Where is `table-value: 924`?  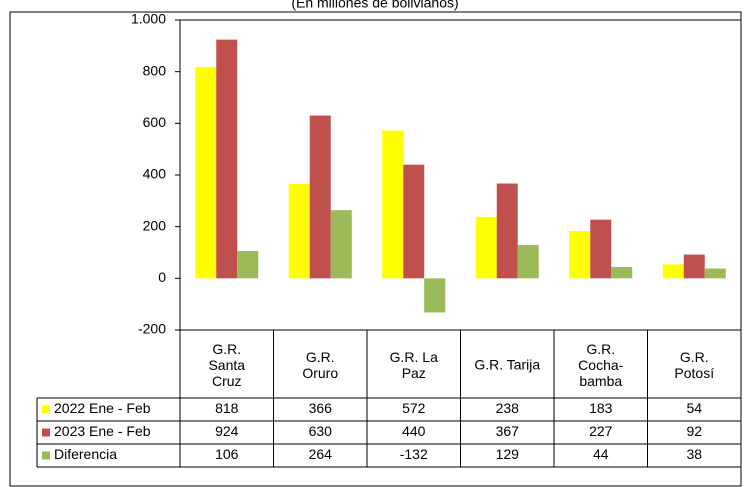
table-value: 924 is located at coordinates (227, 431).